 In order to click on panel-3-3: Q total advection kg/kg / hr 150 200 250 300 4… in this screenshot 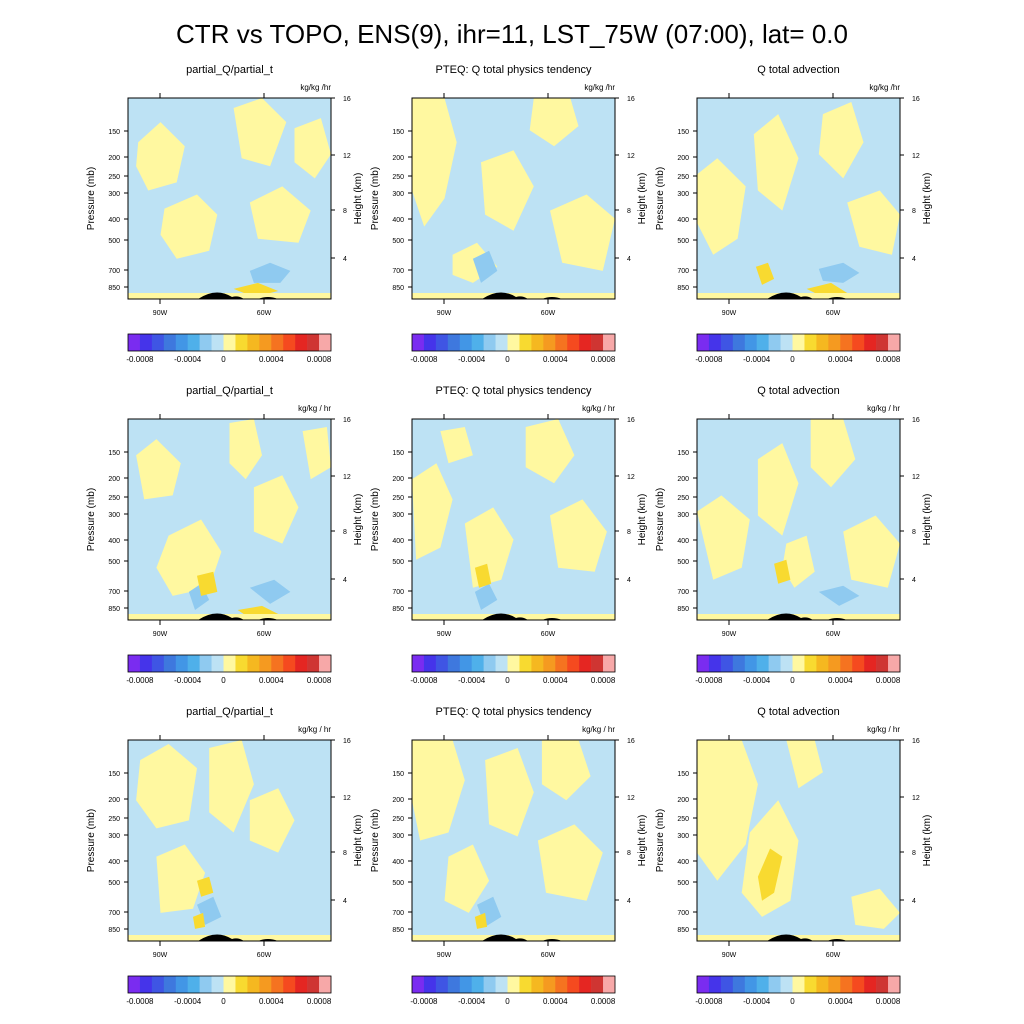, I will do `click(794, 856)`.